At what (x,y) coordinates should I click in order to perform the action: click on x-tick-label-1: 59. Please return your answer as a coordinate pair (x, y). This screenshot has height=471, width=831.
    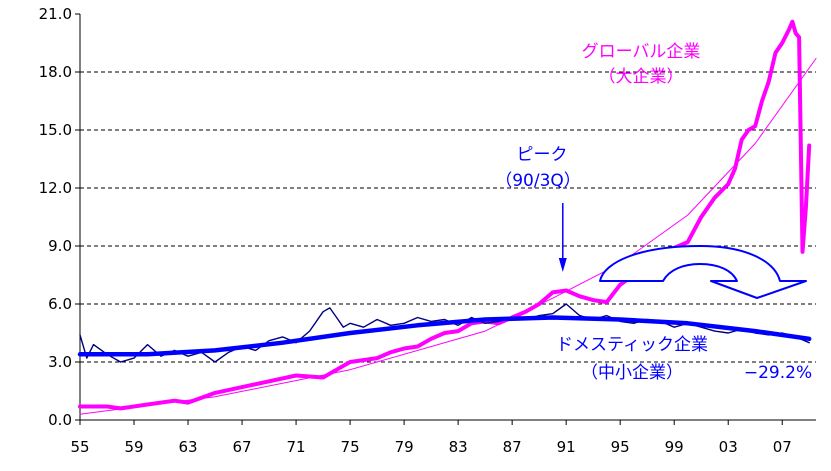
    Looking at the image, I should click on (133, 447).